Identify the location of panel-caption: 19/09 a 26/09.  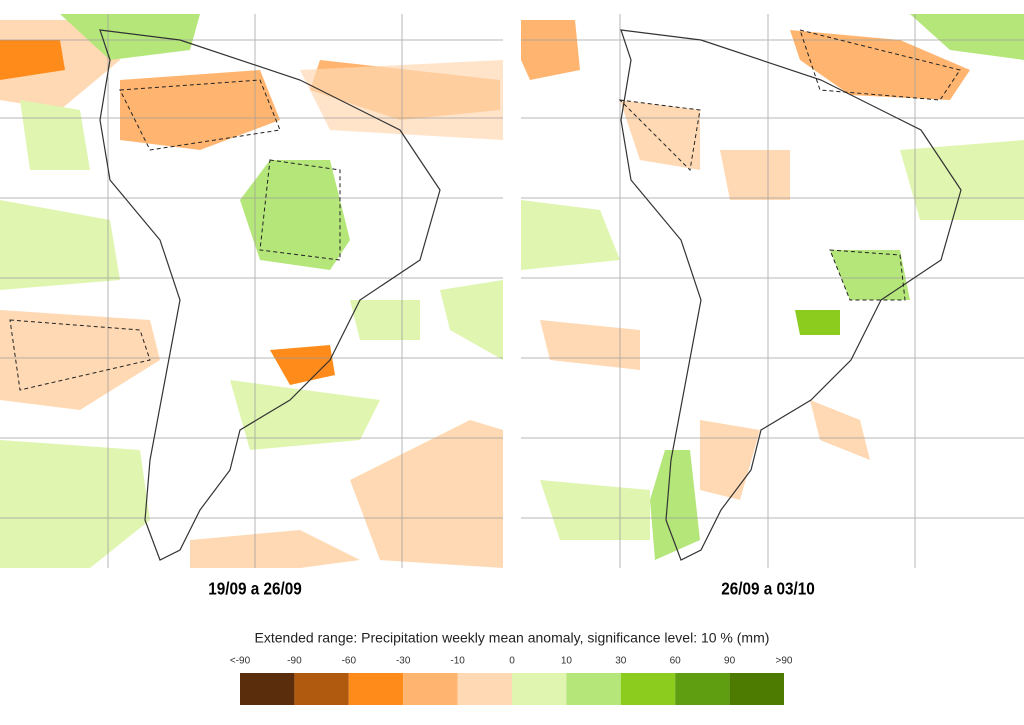
(254, 589).